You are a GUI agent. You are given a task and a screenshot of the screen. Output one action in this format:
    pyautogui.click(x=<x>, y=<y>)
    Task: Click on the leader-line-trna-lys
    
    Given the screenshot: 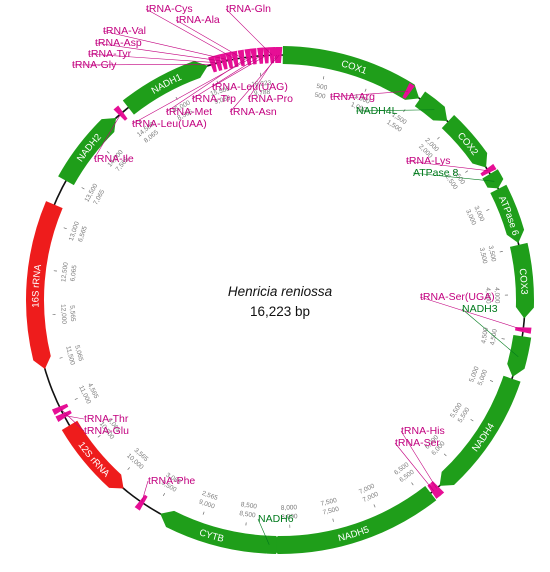 What is the action you would take?
    pyautogui.click(x=447, y=165)
    